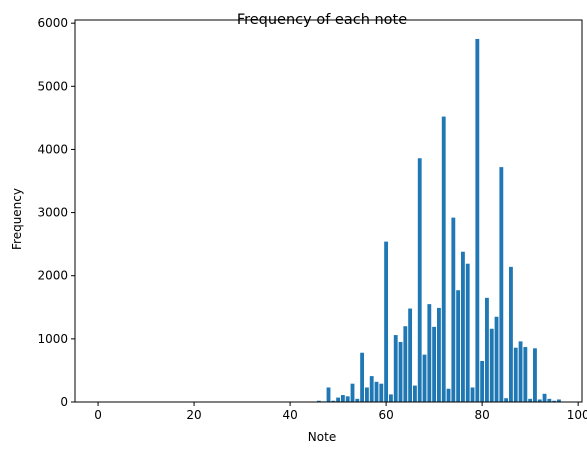  What do you see at coordinates (52, 23) in the screenshot?
I see `y-tick-label: 6000` at bounding box center [52, 23].